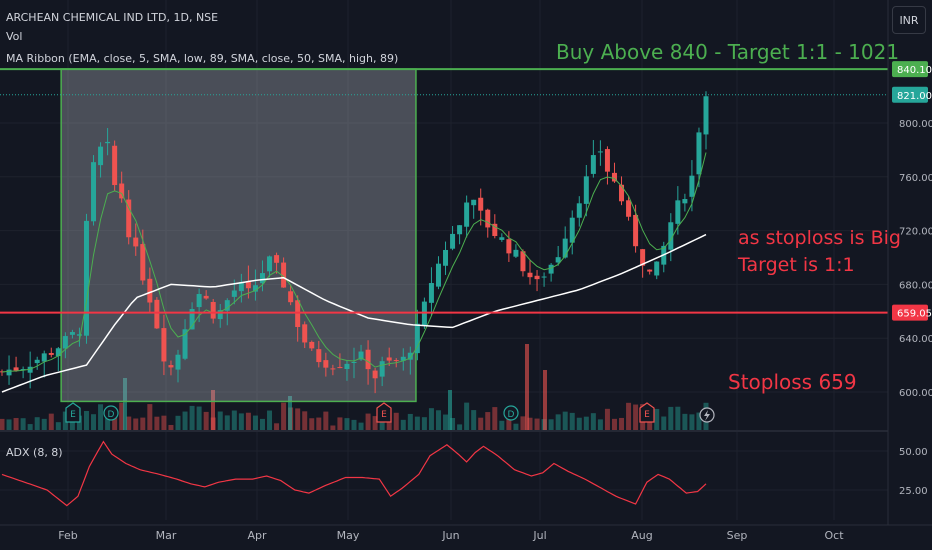  Describe the element at coordinates (34, 452) in the screenshot. I see `adx-label: ADX (8, 8)` at that location.